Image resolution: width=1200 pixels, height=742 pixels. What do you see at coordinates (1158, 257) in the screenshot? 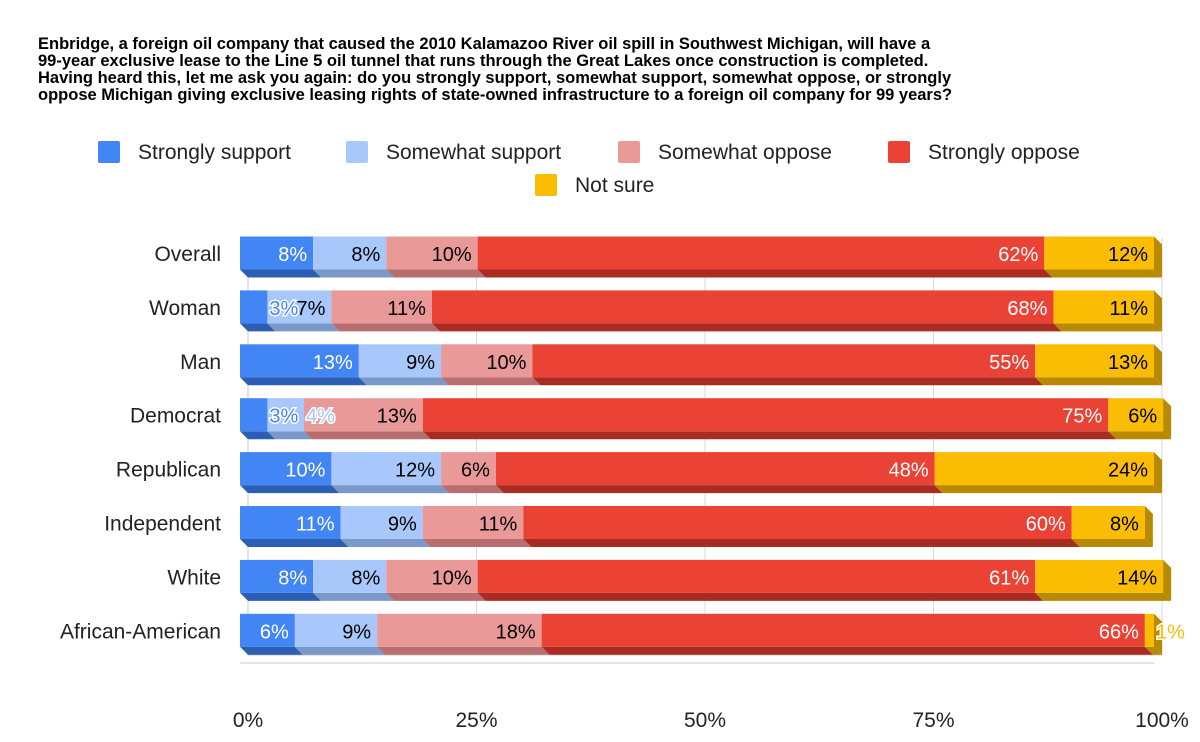
I see `bar-end-cap-overall` at bounding box center [1158, 257].